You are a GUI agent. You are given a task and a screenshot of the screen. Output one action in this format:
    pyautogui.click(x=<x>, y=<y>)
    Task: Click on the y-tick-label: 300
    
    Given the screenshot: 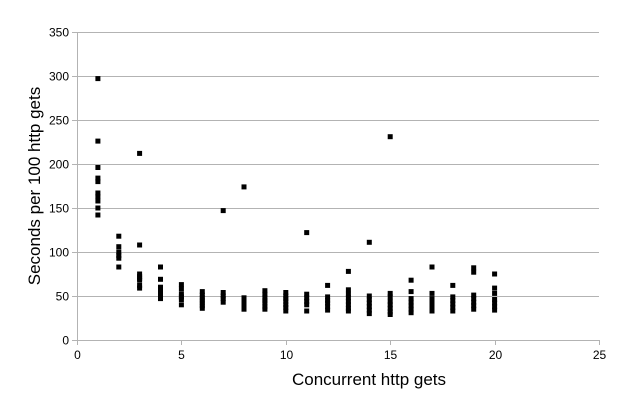 What is the action you would take?
    pyautogui.click(x=59, y=77)
    